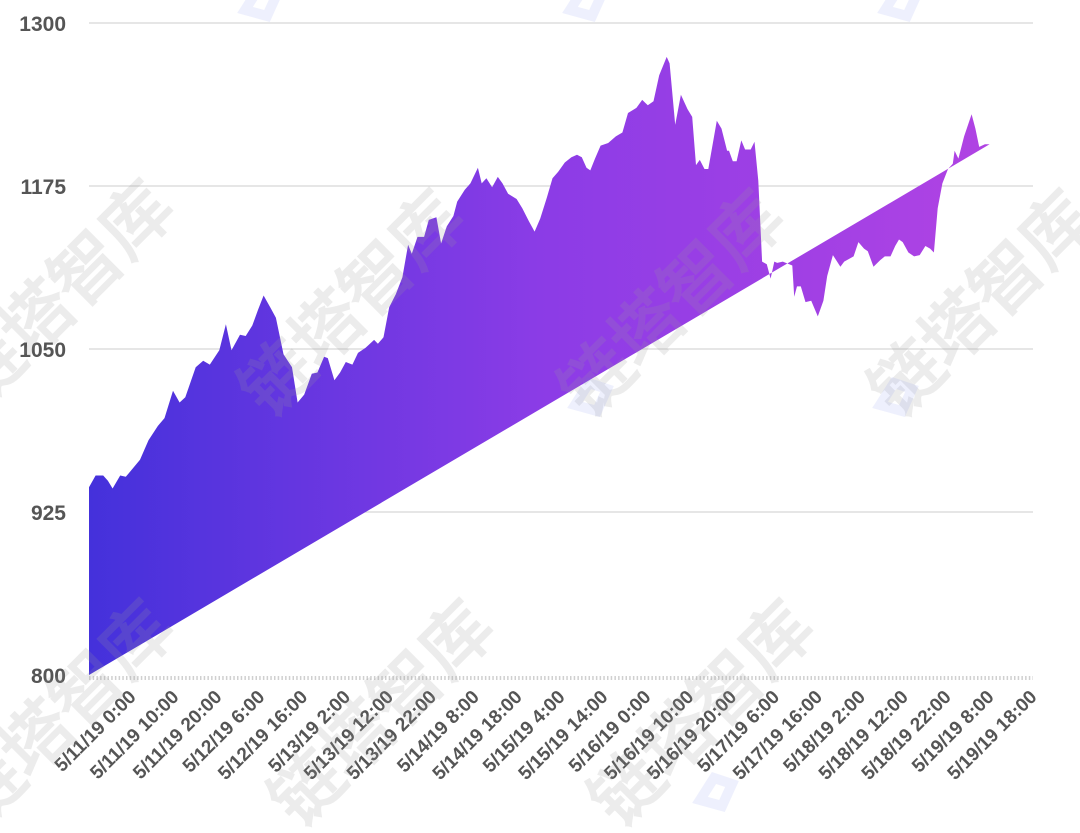  Describe the element at coordinates (48, 513) in the screenshot. I see `y-tick-label: 925` at that location.